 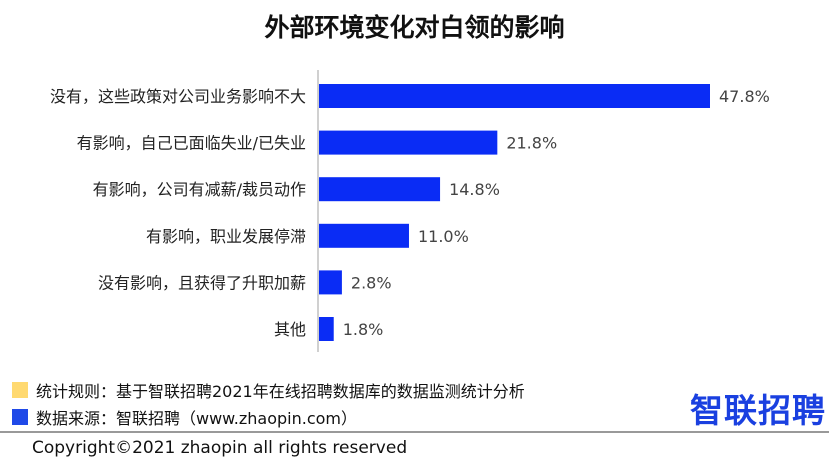 What do you see at coordinates (371, 282) in the screenshot?
I see `data-label: 2.8%` at bounding box center [371, 282].